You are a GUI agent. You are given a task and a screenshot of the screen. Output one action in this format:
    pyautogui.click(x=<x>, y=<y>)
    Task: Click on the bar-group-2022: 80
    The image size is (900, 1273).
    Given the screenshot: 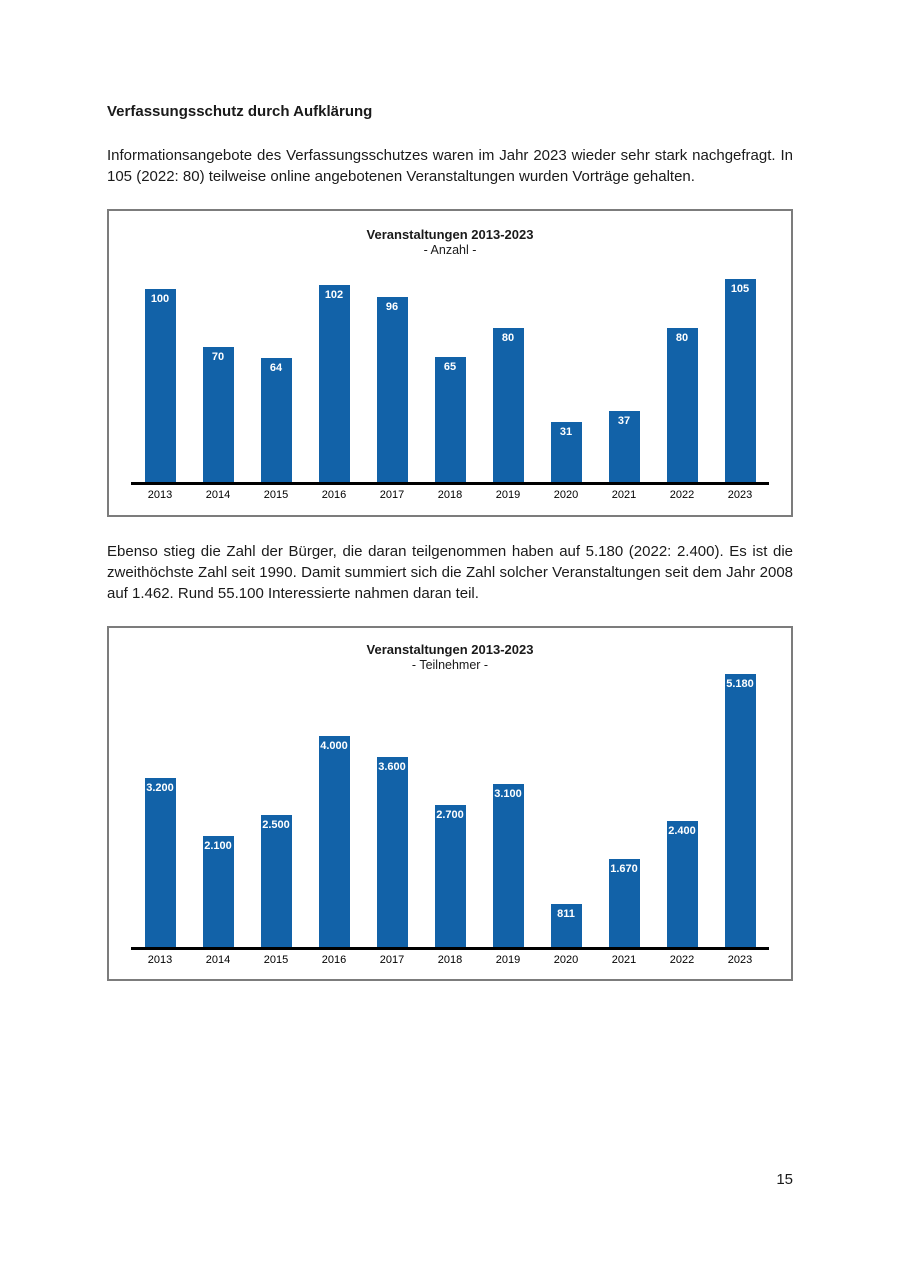 What is the action you would take?
    pyautogui.click(x=682, y=370)
    